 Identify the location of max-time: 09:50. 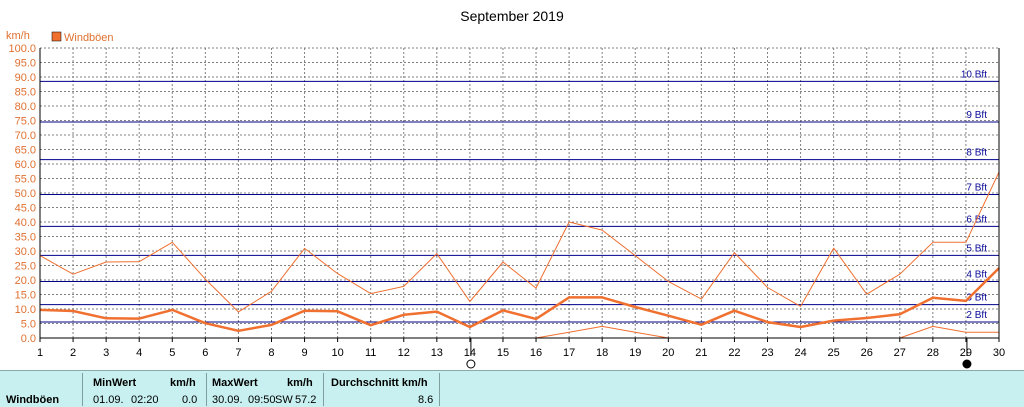
(262, 400).